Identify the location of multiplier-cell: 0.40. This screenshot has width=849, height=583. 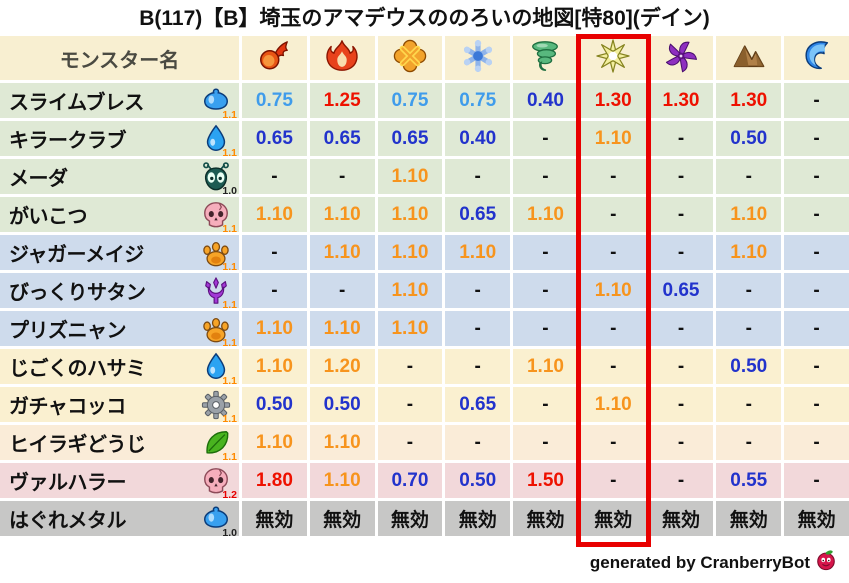
(478, 138).